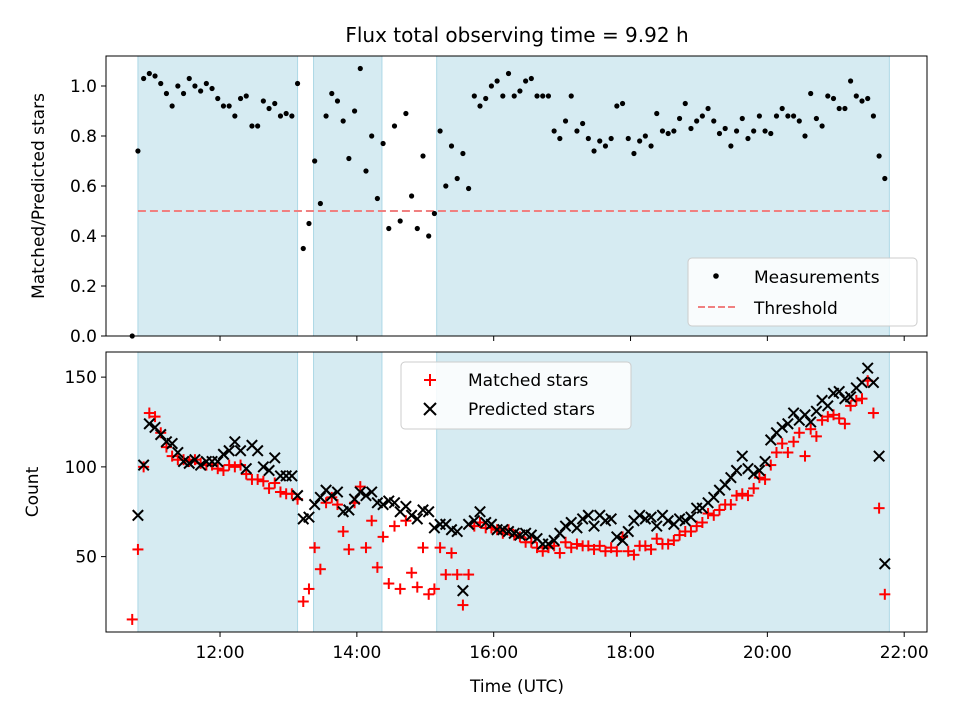 This screenshot has height=724, width=960. I want to click on top-y-tick-label: 0.8, so click(83, 137).